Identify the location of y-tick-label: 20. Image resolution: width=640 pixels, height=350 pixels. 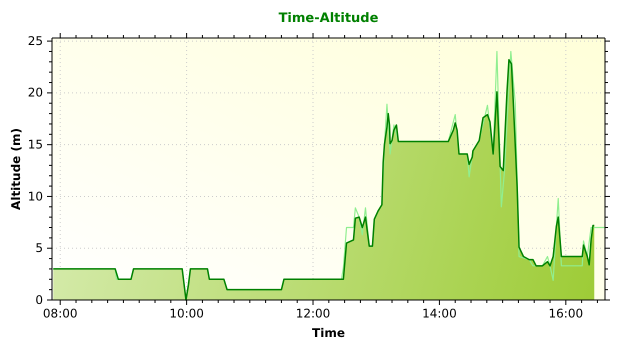
(35, 93).